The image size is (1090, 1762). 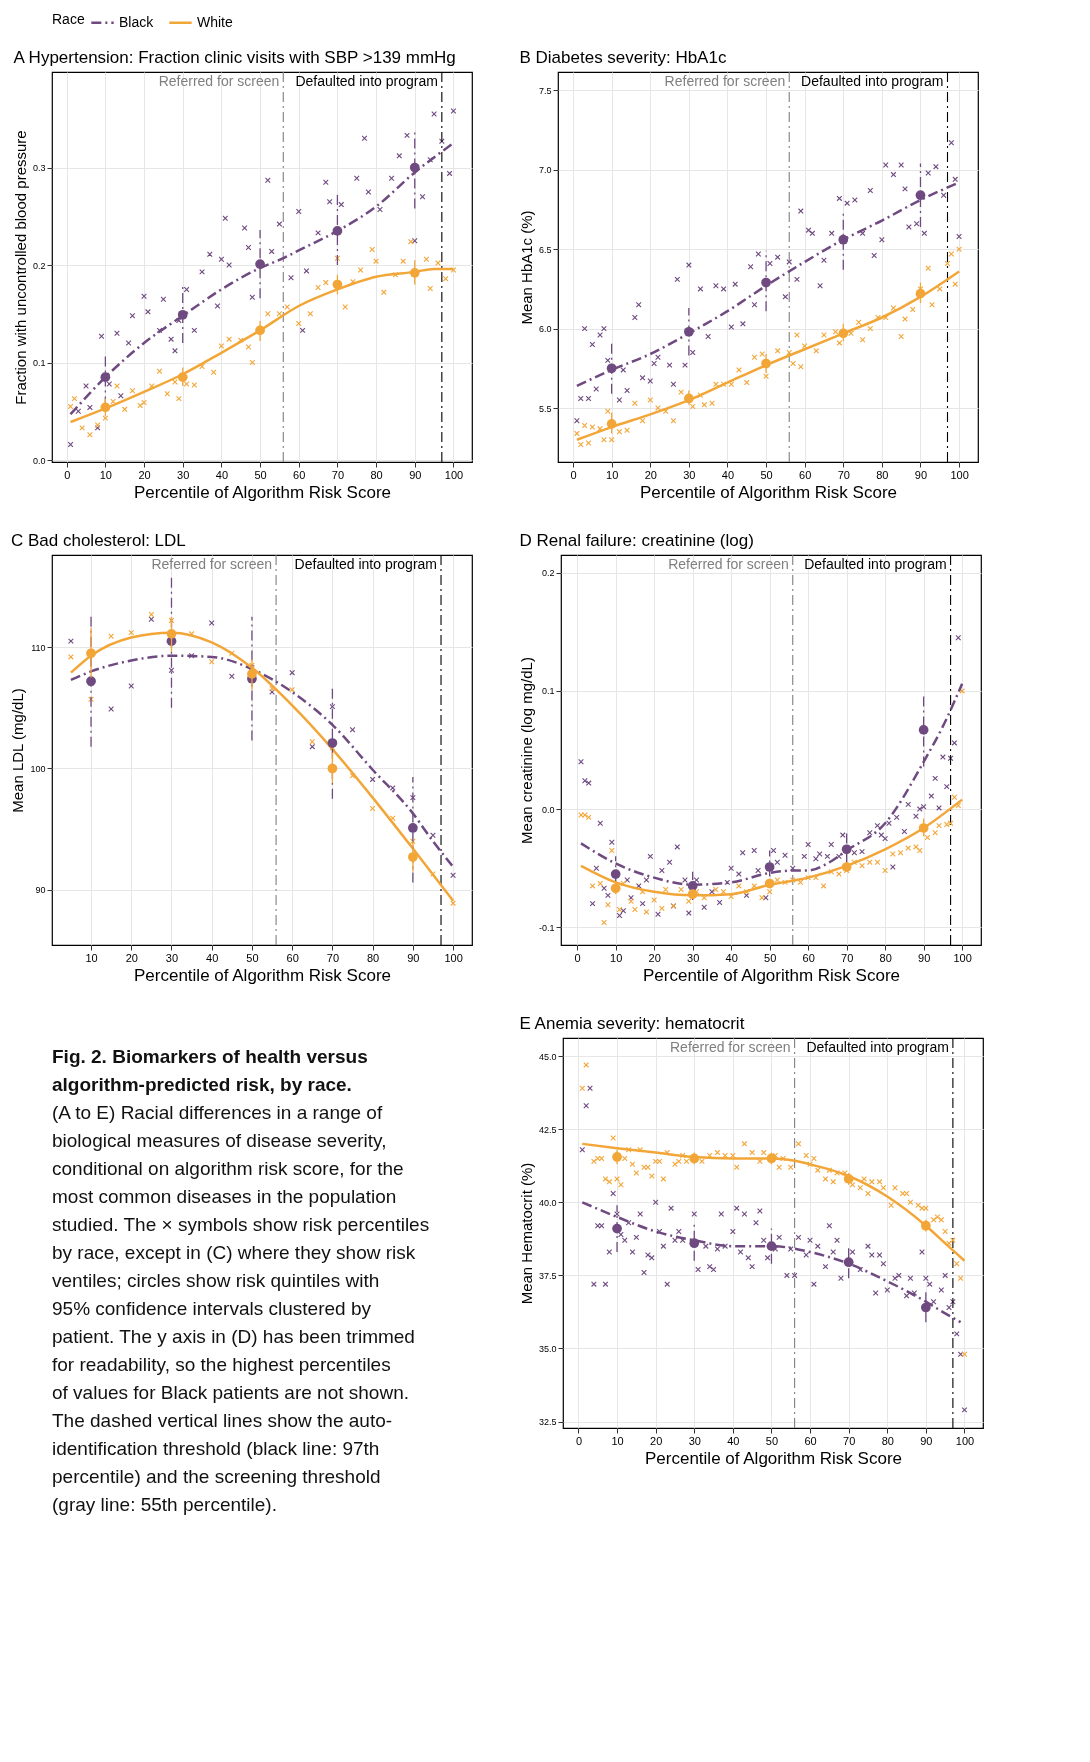 I want to click on legend-label: White, so click(x=215, y=21).